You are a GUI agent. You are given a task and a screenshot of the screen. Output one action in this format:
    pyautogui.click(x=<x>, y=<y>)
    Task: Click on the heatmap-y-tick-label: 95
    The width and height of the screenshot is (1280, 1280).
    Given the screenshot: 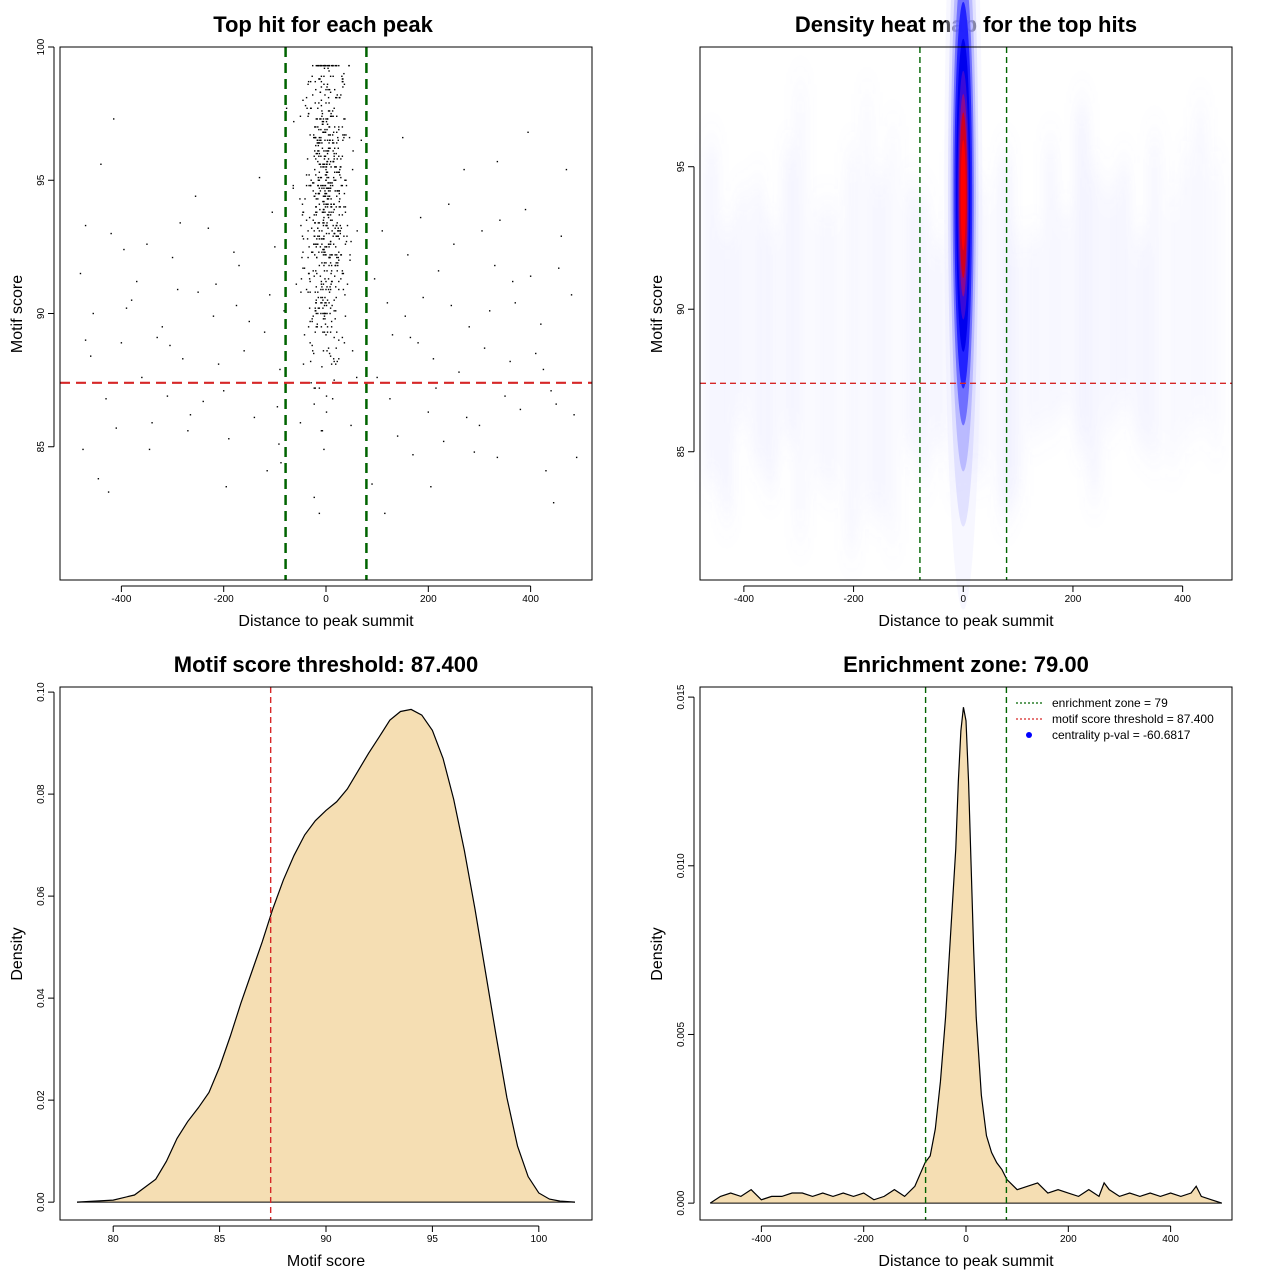 What is the action you would take?
    pyautogui.click(x=681, y=167)
    